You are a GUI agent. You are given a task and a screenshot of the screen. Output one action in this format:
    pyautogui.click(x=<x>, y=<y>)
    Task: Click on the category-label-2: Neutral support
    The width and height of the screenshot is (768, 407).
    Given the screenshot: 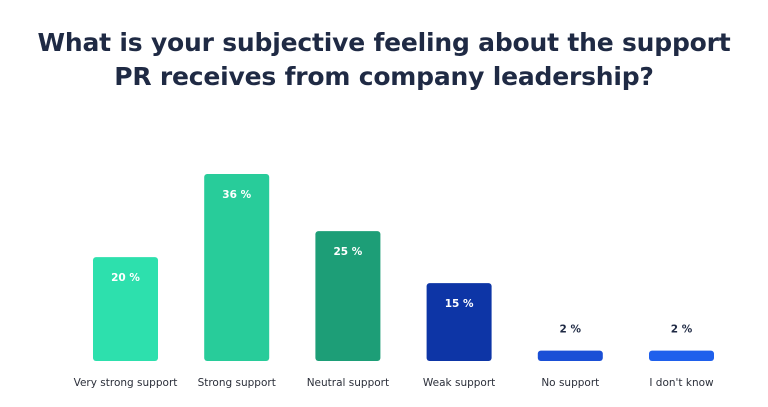 What is the action you would take?
    pyautogui.click(x=348, y=383)
    